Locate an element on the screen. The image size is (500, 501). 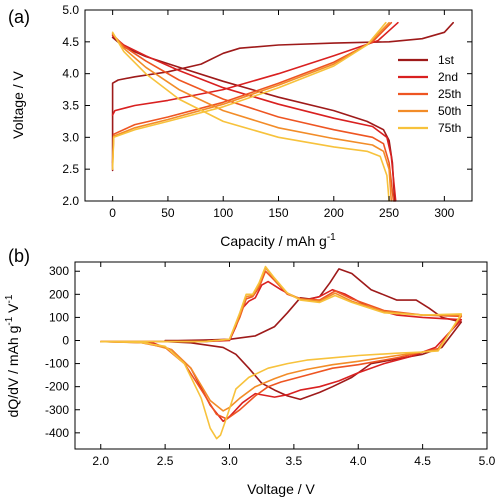
panel-b-y-tick-label: 300 is located at coordinates (59, 271).